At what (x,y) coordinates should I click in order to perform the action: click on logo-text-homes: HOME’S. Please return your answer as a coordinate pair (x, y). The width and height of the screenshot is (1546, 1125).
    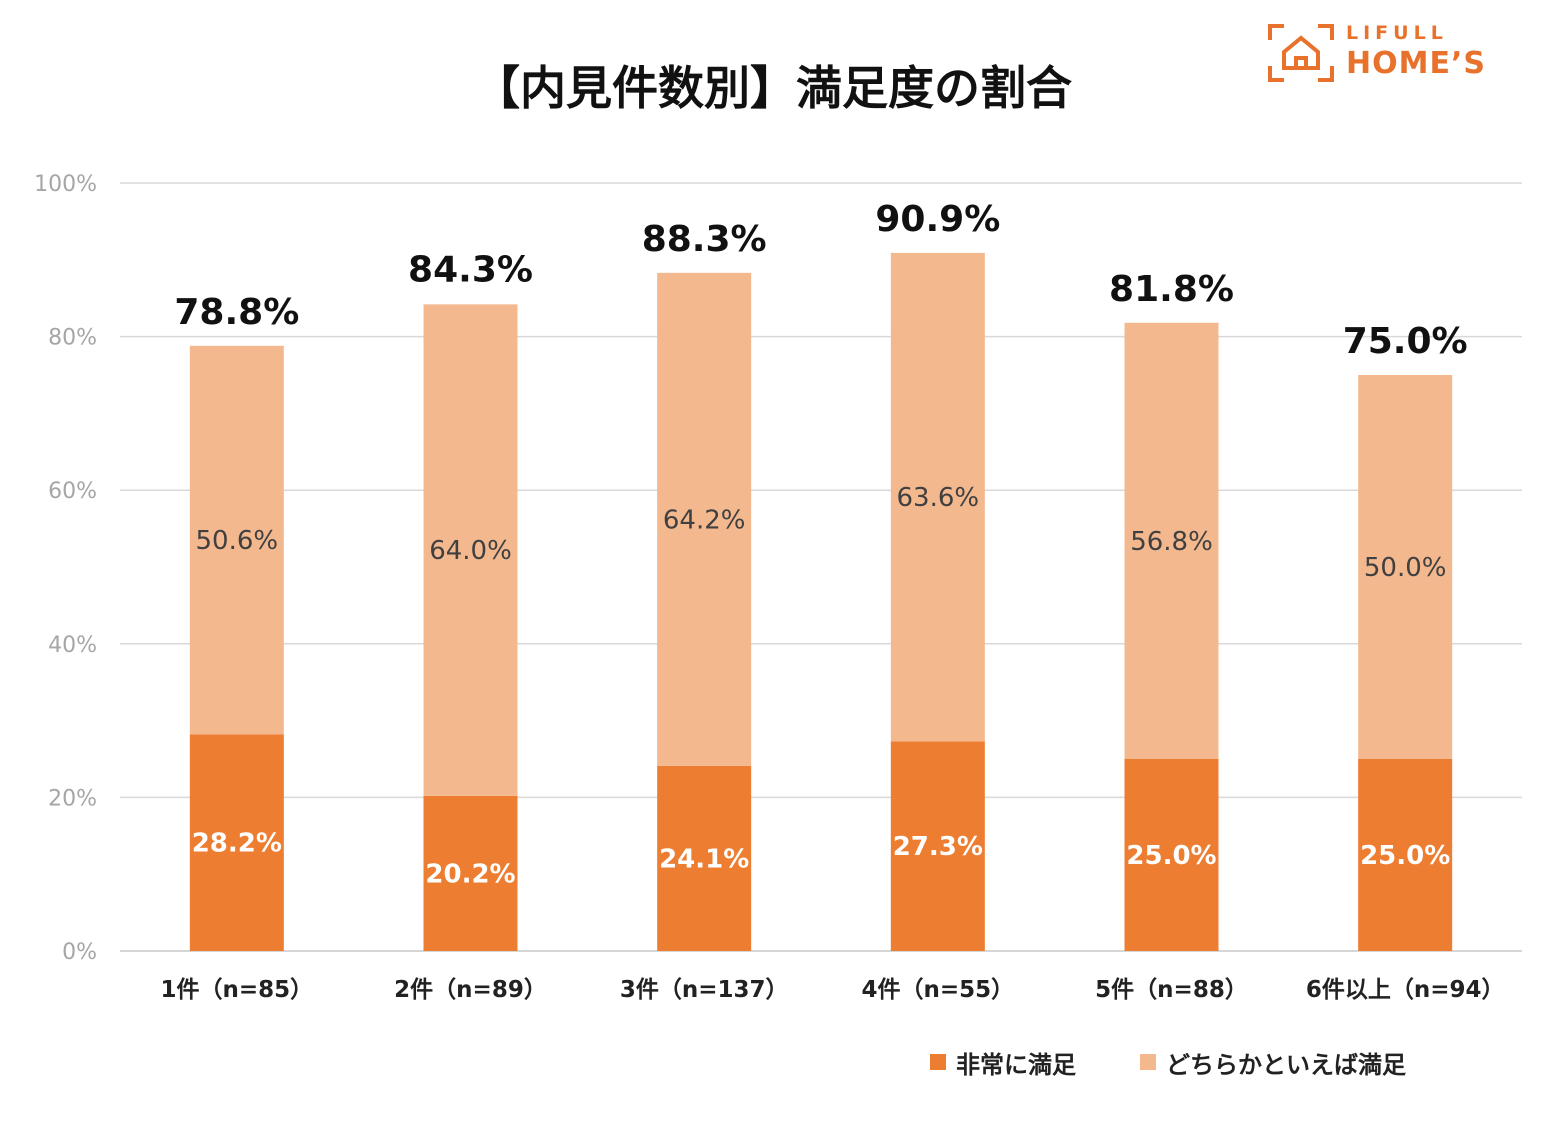
    Looking at the image, I should click on (1416, 63).